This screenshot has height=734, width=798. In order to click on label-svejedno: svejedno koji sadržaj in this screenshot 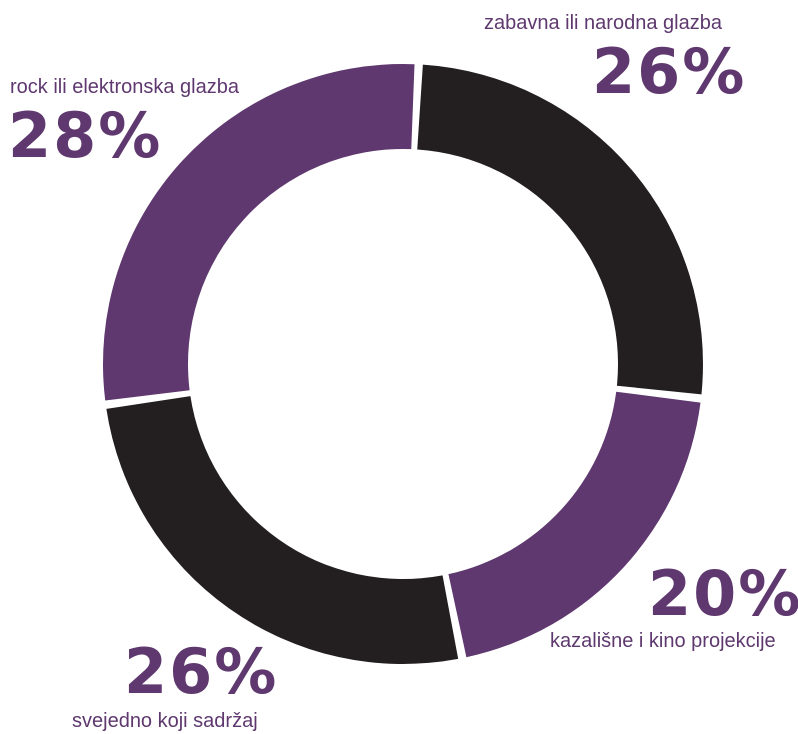, I will do `click(165, 721)`.